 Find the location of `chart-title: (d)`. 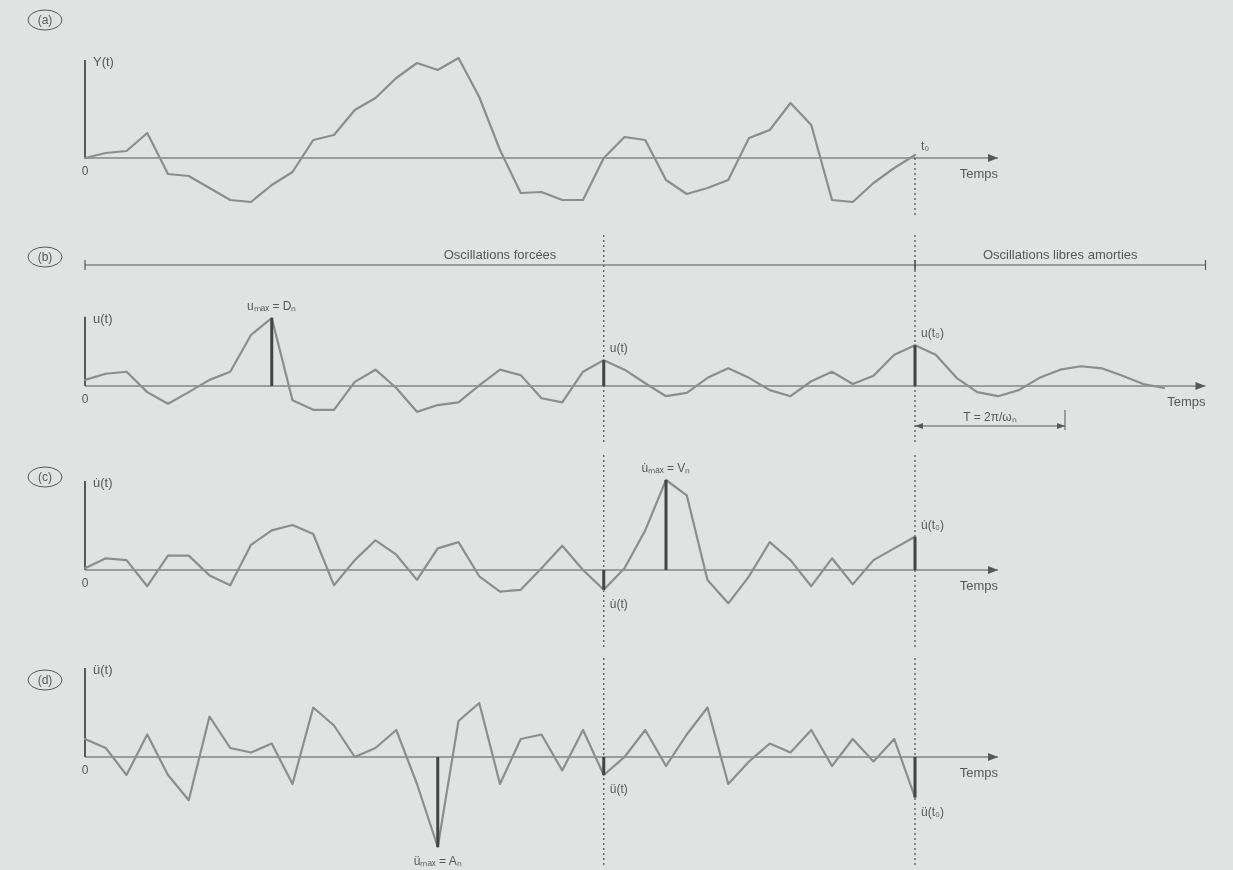

chart-title: (d) is located at coordinates (45, 680).